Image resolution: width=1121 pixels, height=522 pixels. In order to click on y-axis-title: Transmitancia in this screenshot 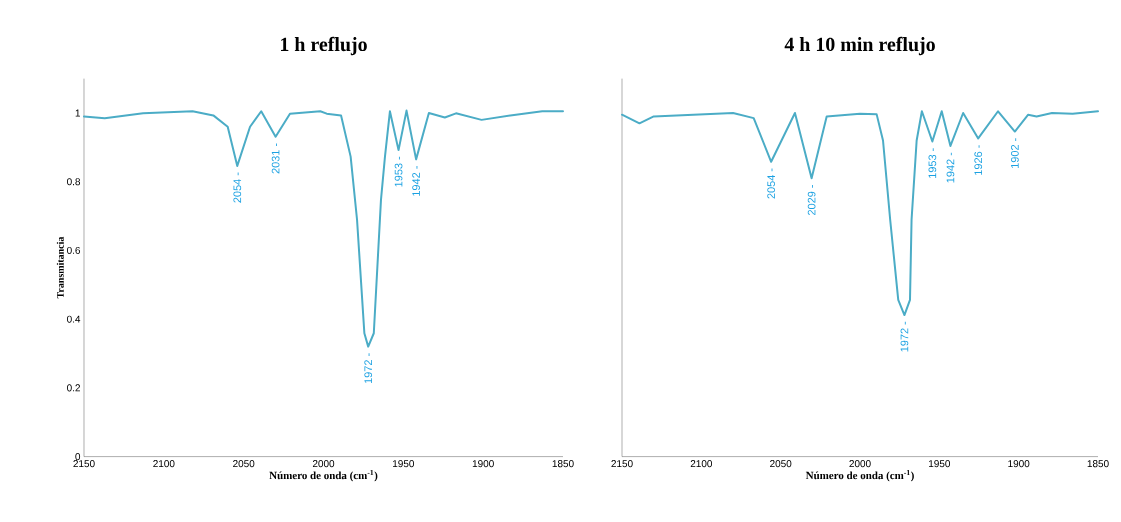, I will do `click(60, 267)`.